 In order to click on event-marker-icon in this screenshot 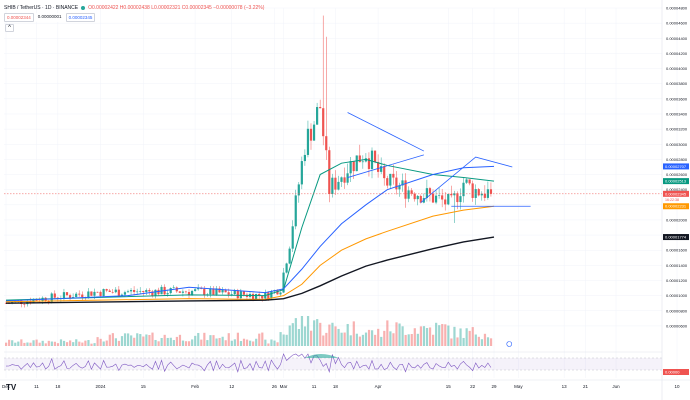, I will do `click(509, 344)`.